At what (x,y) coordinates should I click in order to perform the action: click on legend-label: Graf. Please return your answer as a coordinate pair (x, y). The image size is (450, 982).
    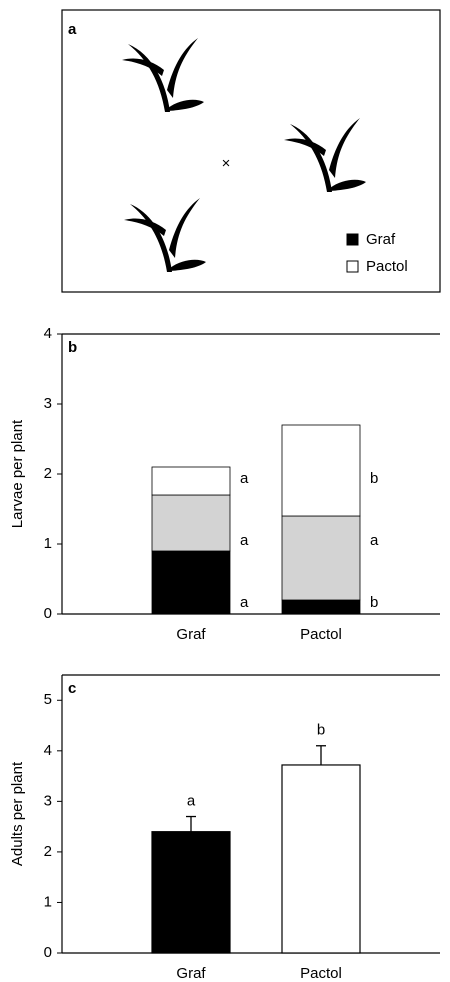
    Looking at the image, I should click on (381, 239).